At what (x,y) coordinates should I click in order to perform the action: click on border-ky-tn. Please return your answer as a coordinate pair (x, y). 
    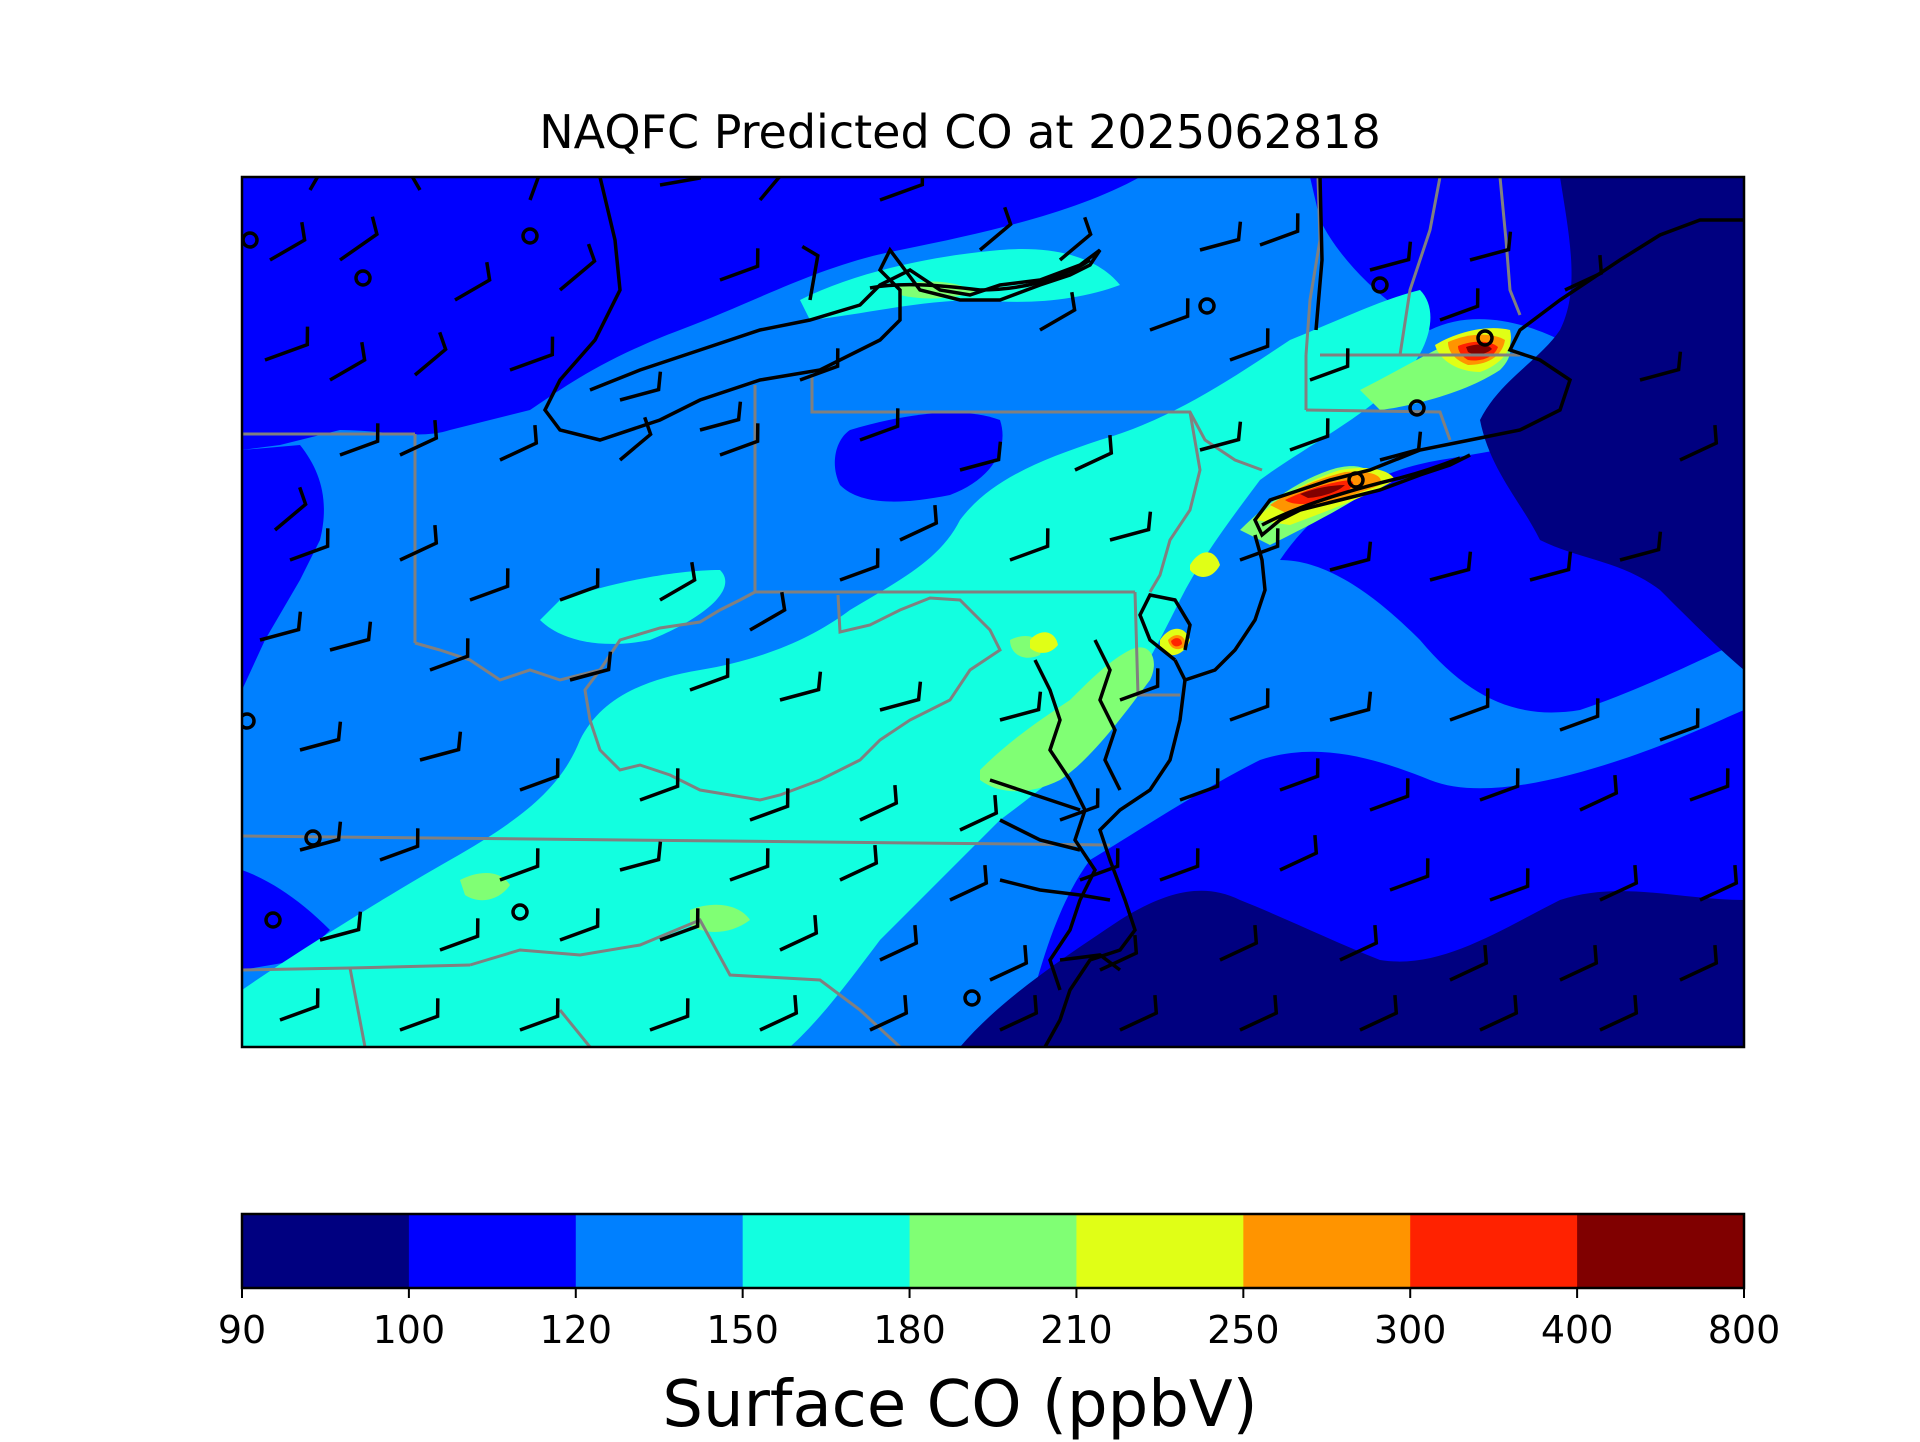
    Looking at the image, I should click on (676, 840).